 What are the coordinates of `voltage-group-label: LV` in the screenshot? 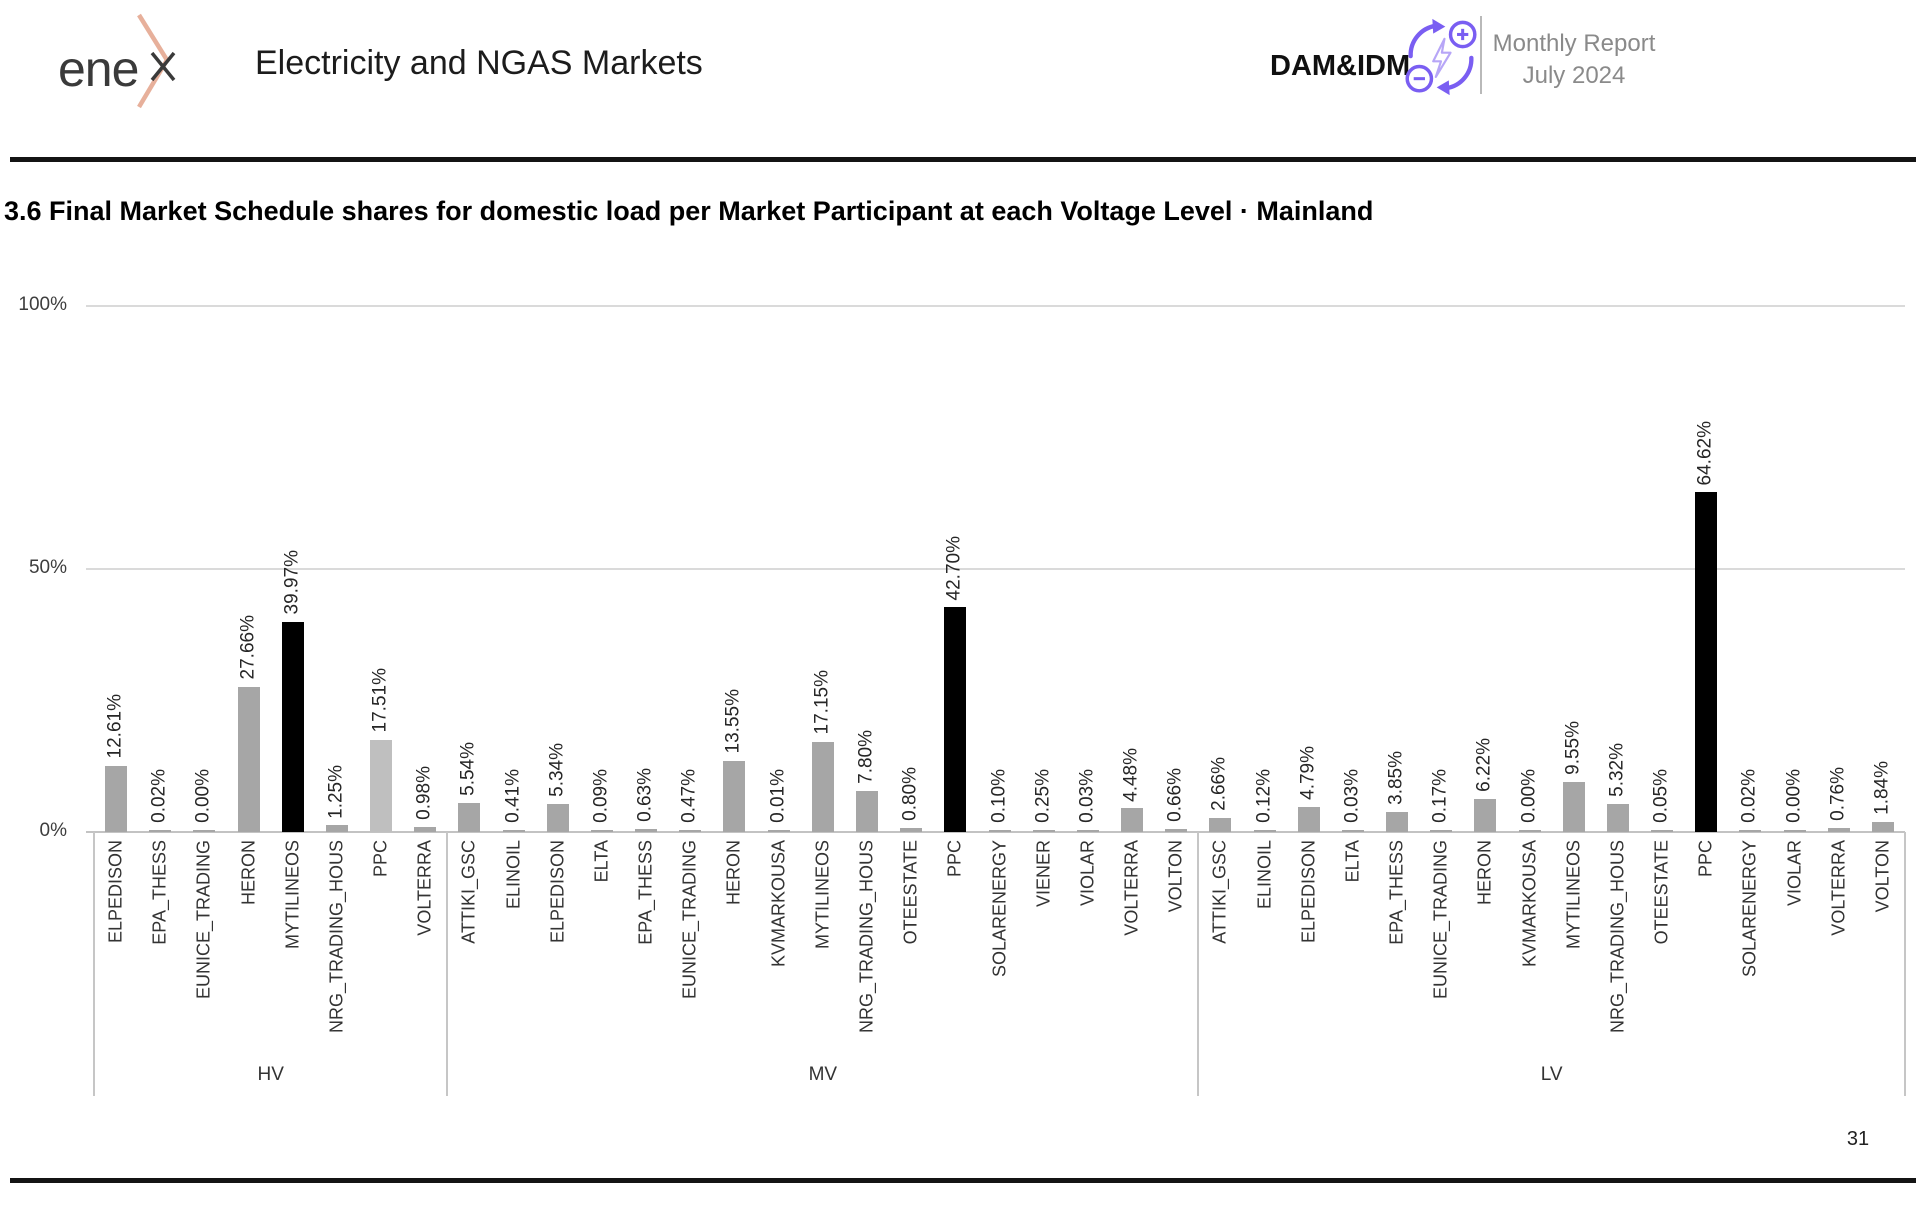 It's located at (1551, 1074).